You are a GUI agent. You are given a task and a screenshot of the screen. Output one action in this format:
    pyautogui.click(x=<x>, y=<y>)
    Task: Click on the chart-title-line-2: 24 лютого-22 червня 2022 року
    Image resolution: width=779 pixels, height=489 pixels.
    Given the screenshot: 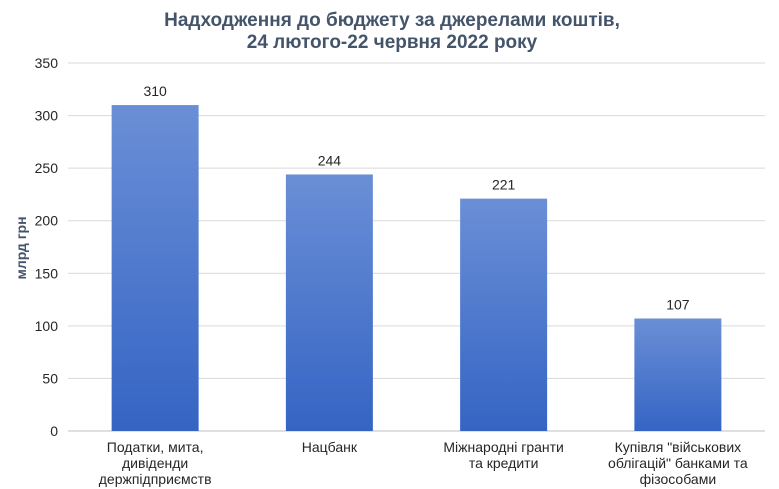 What is the action you would take?
    pyautogui.click(x=392, y=42)
    